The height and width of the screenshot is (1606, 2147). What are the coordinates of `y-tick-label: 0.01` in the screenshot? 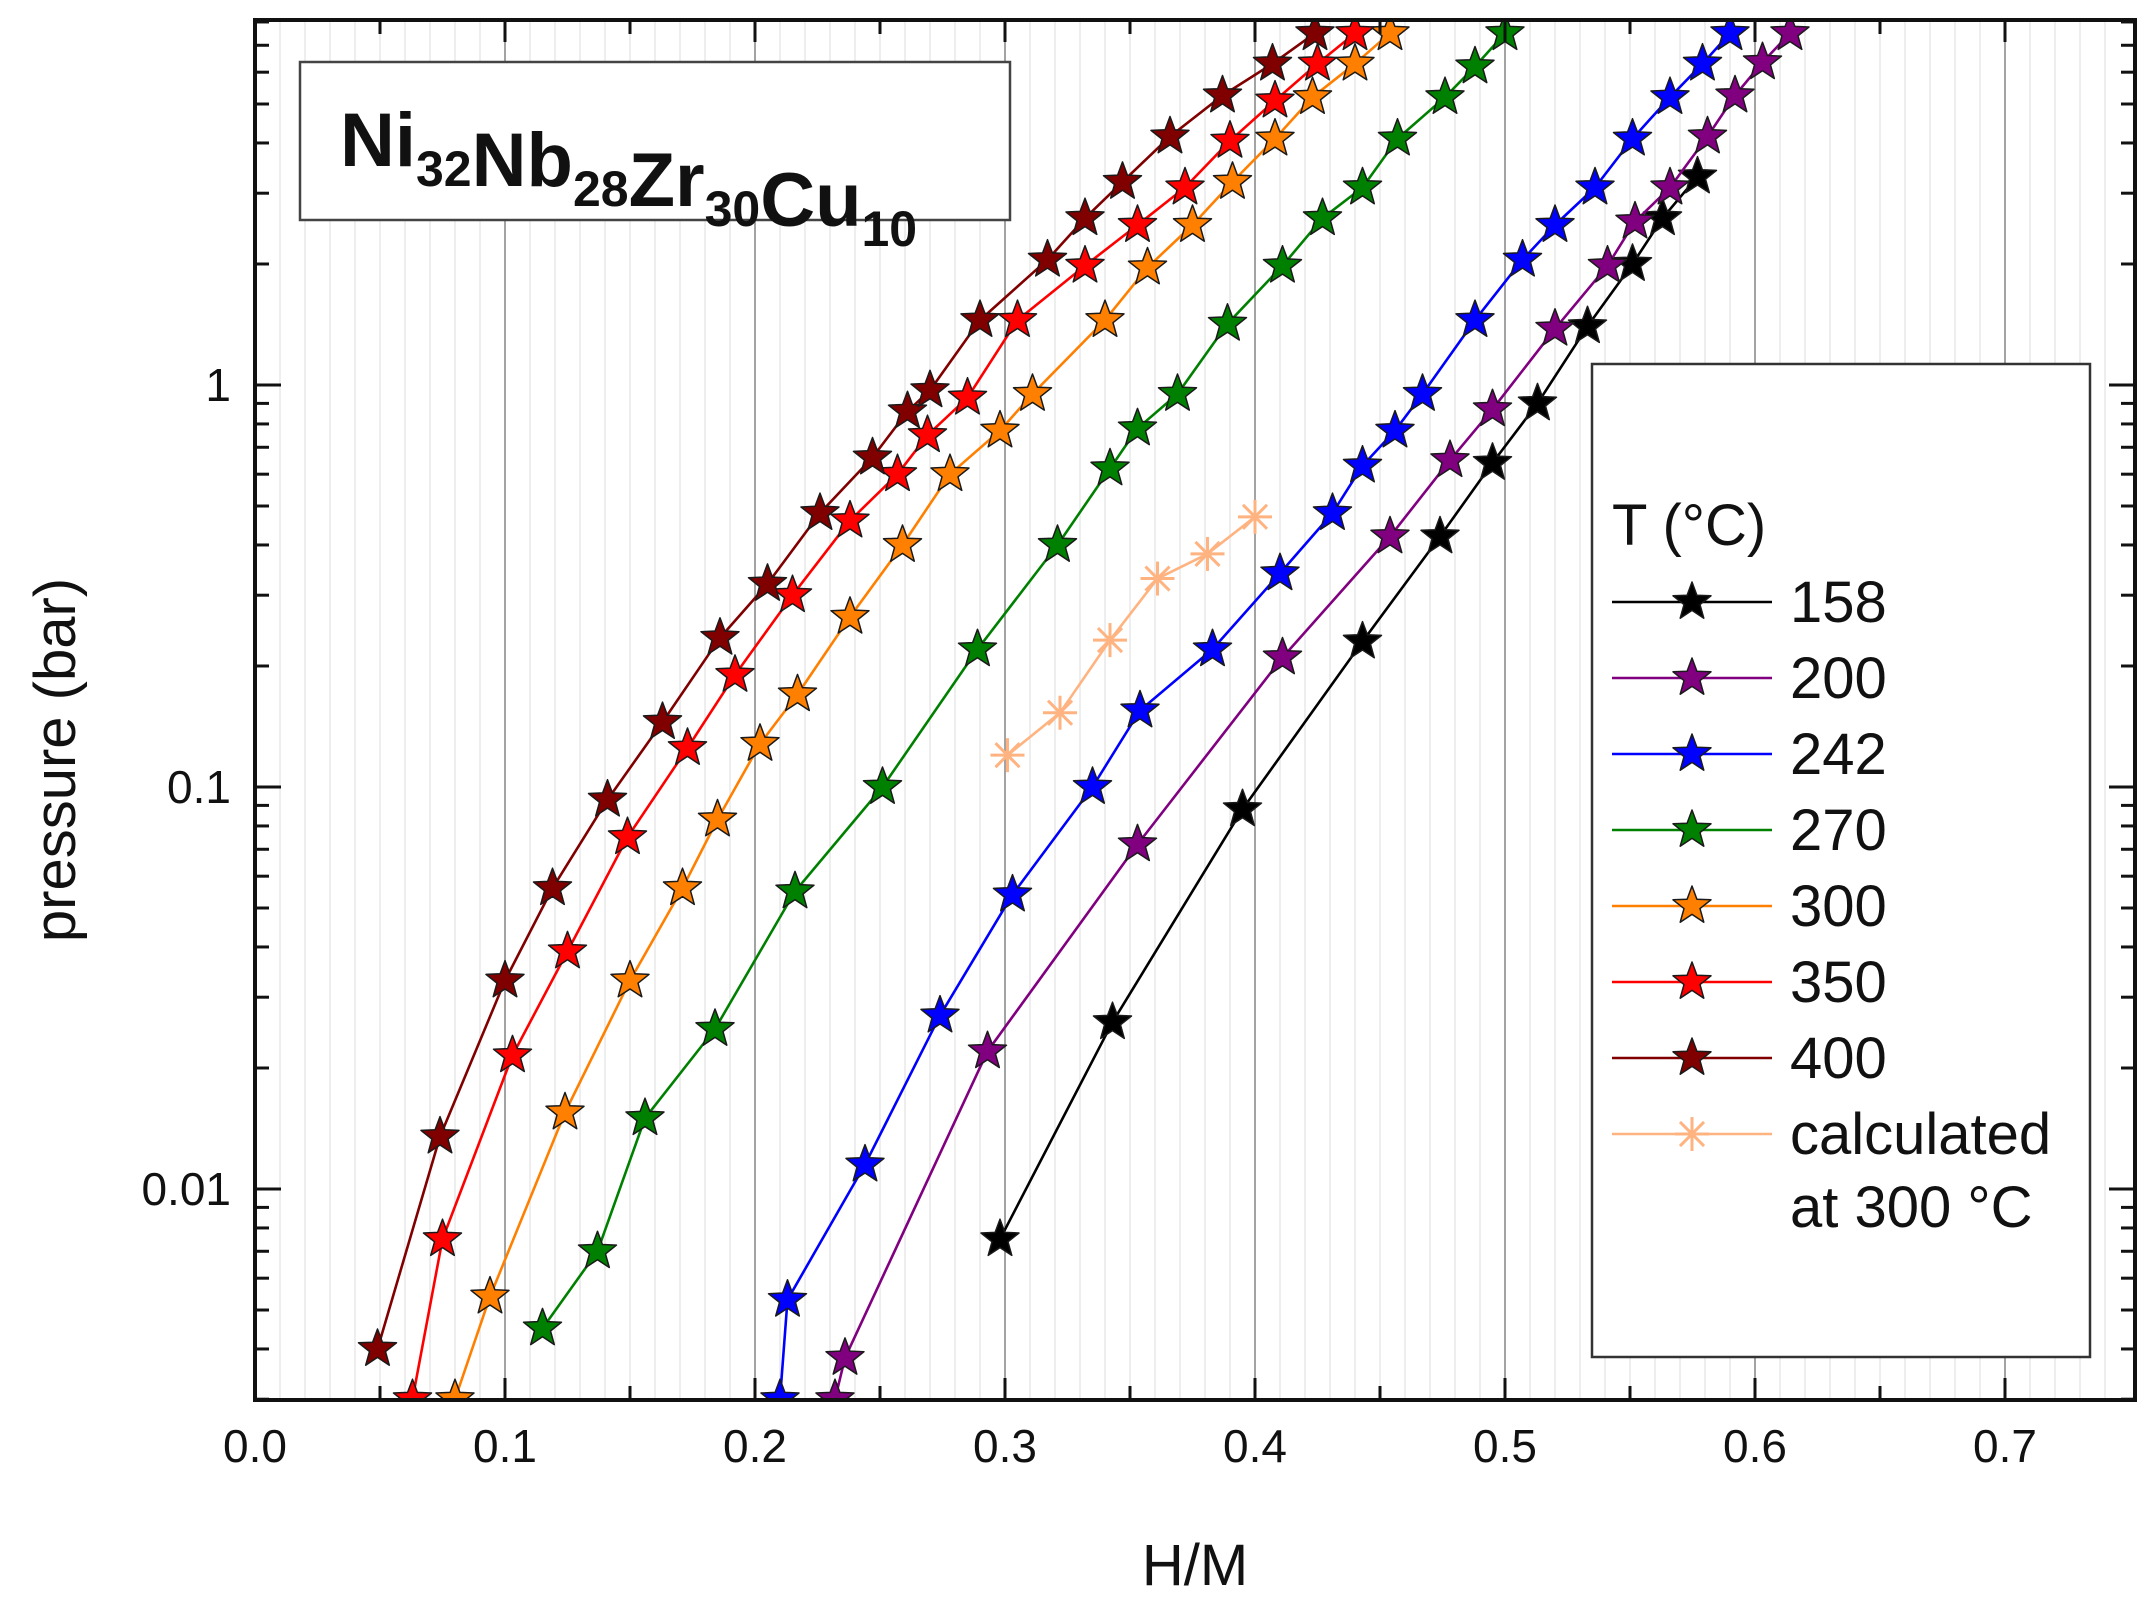 It's located at (186, 1189).